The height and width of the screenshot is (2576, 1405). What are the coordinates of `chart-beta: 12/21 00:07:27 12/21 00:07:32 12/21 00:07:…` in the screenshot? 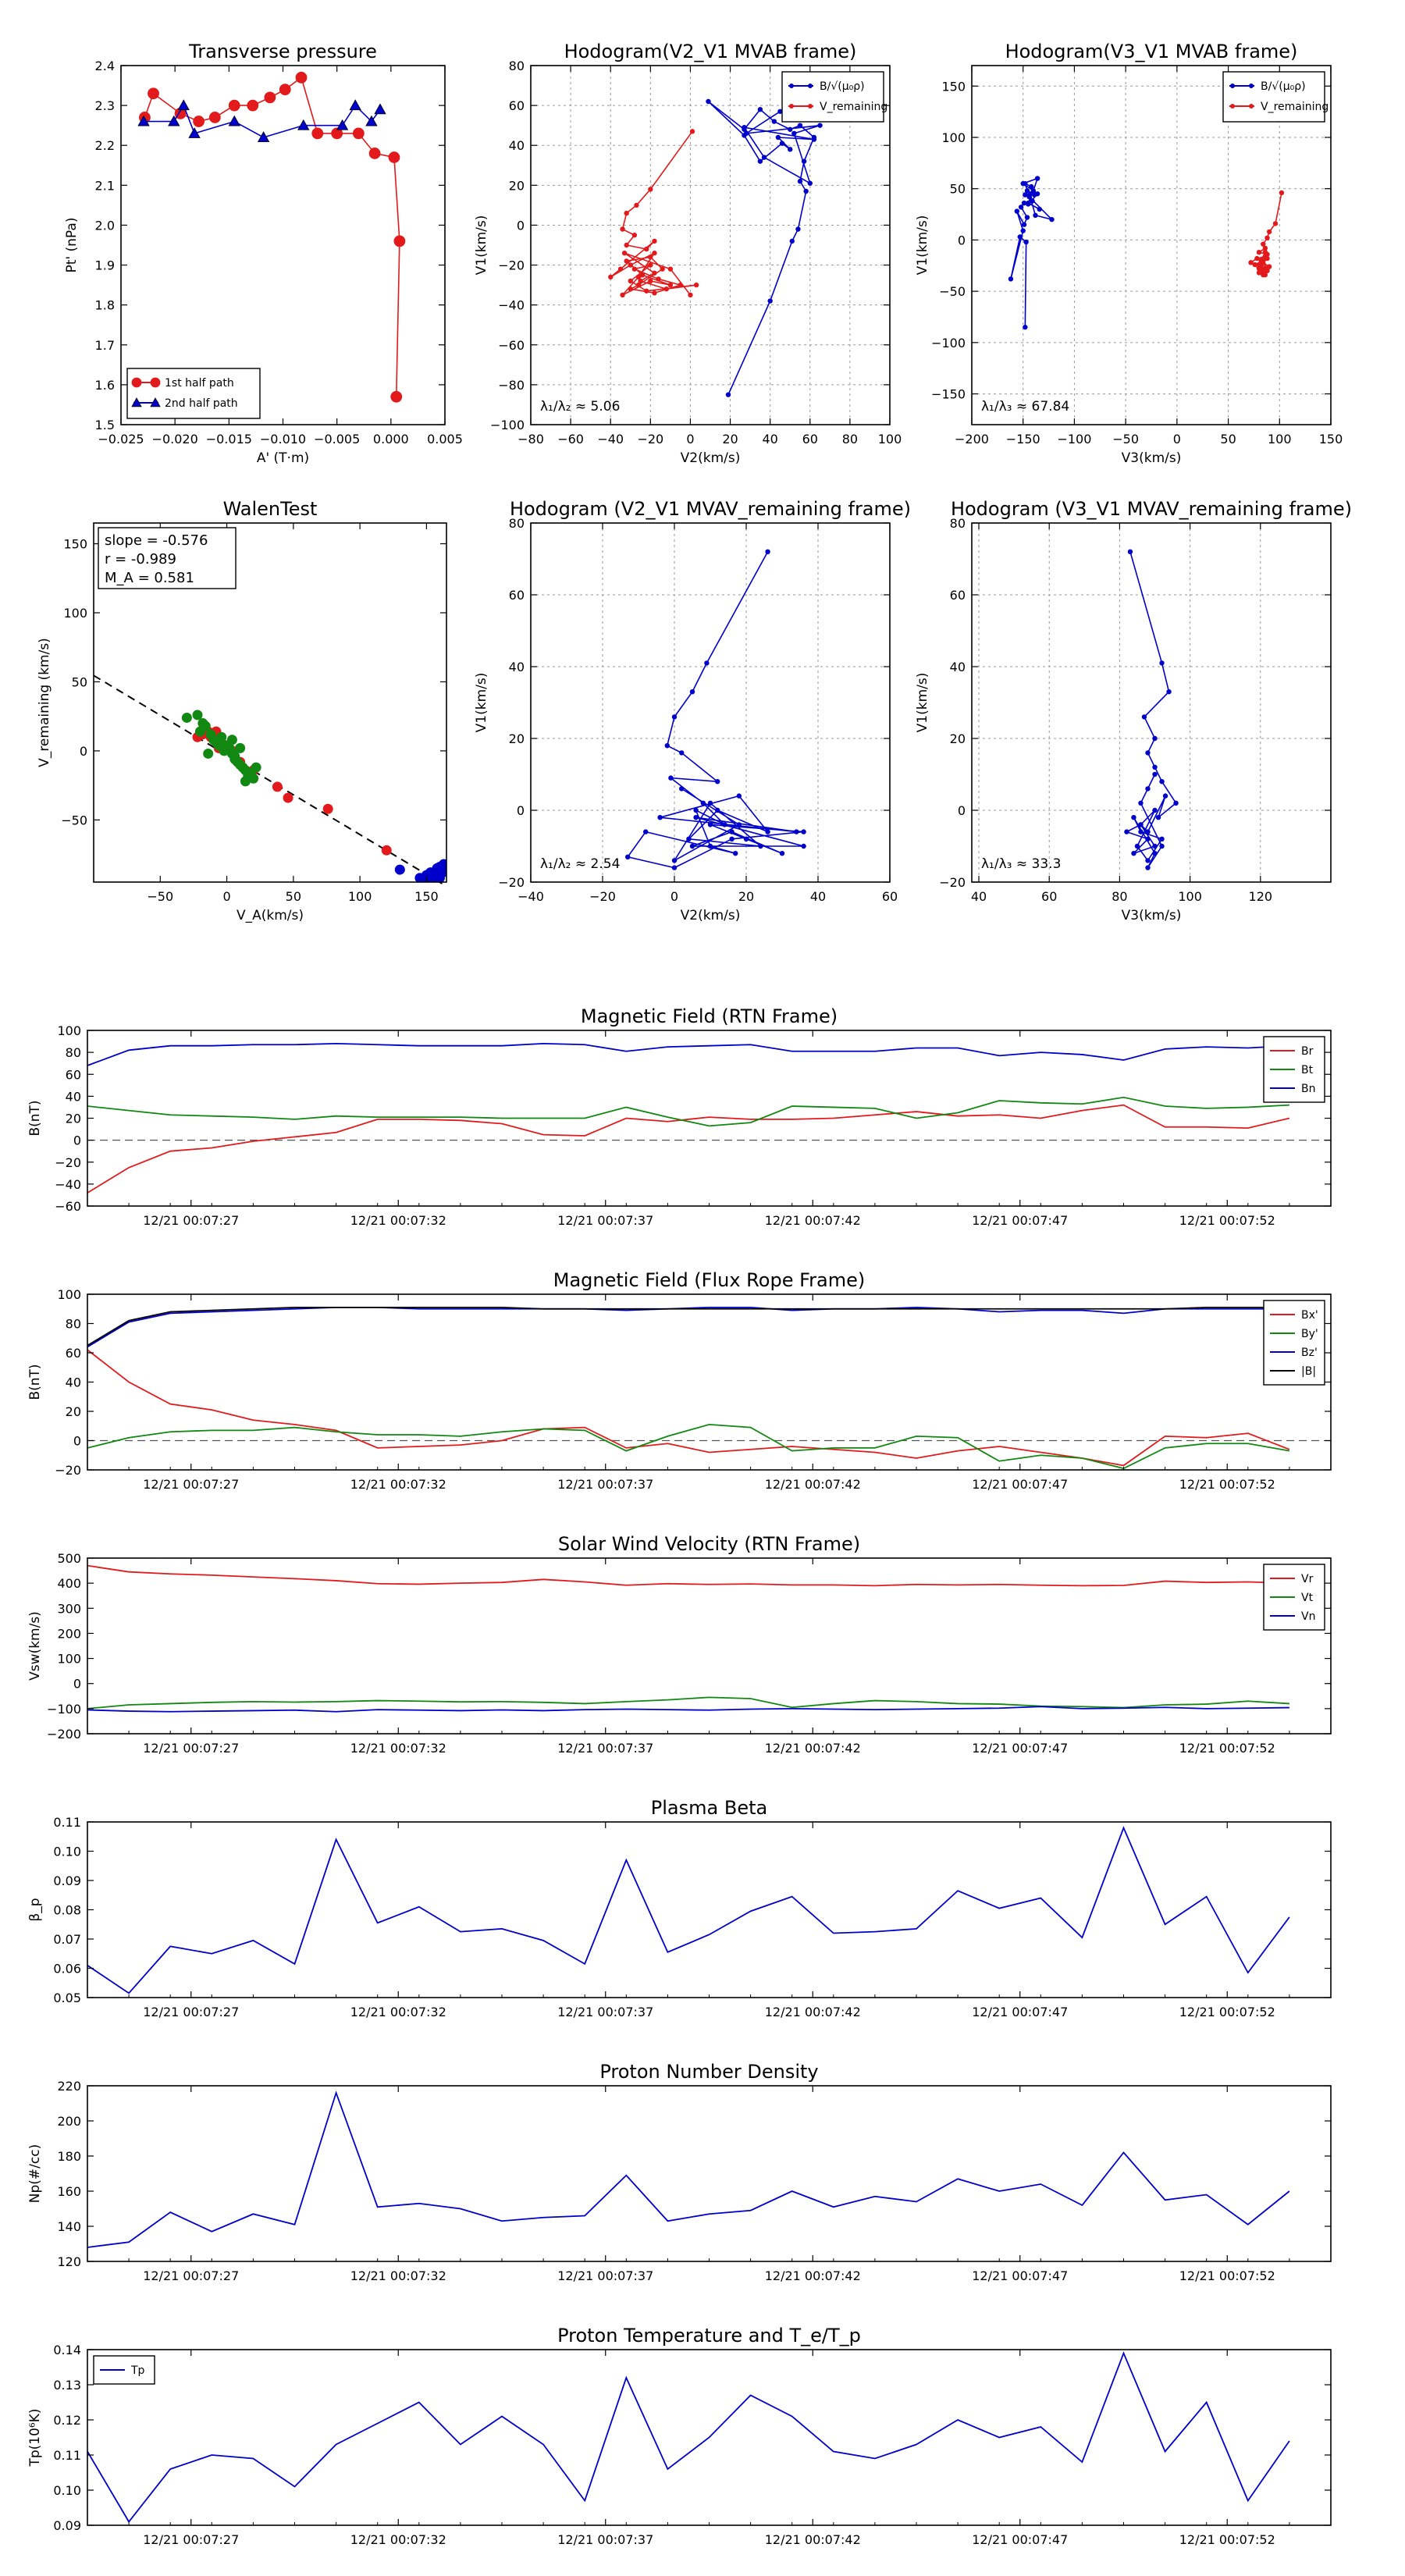 It's located at (680, 1908).